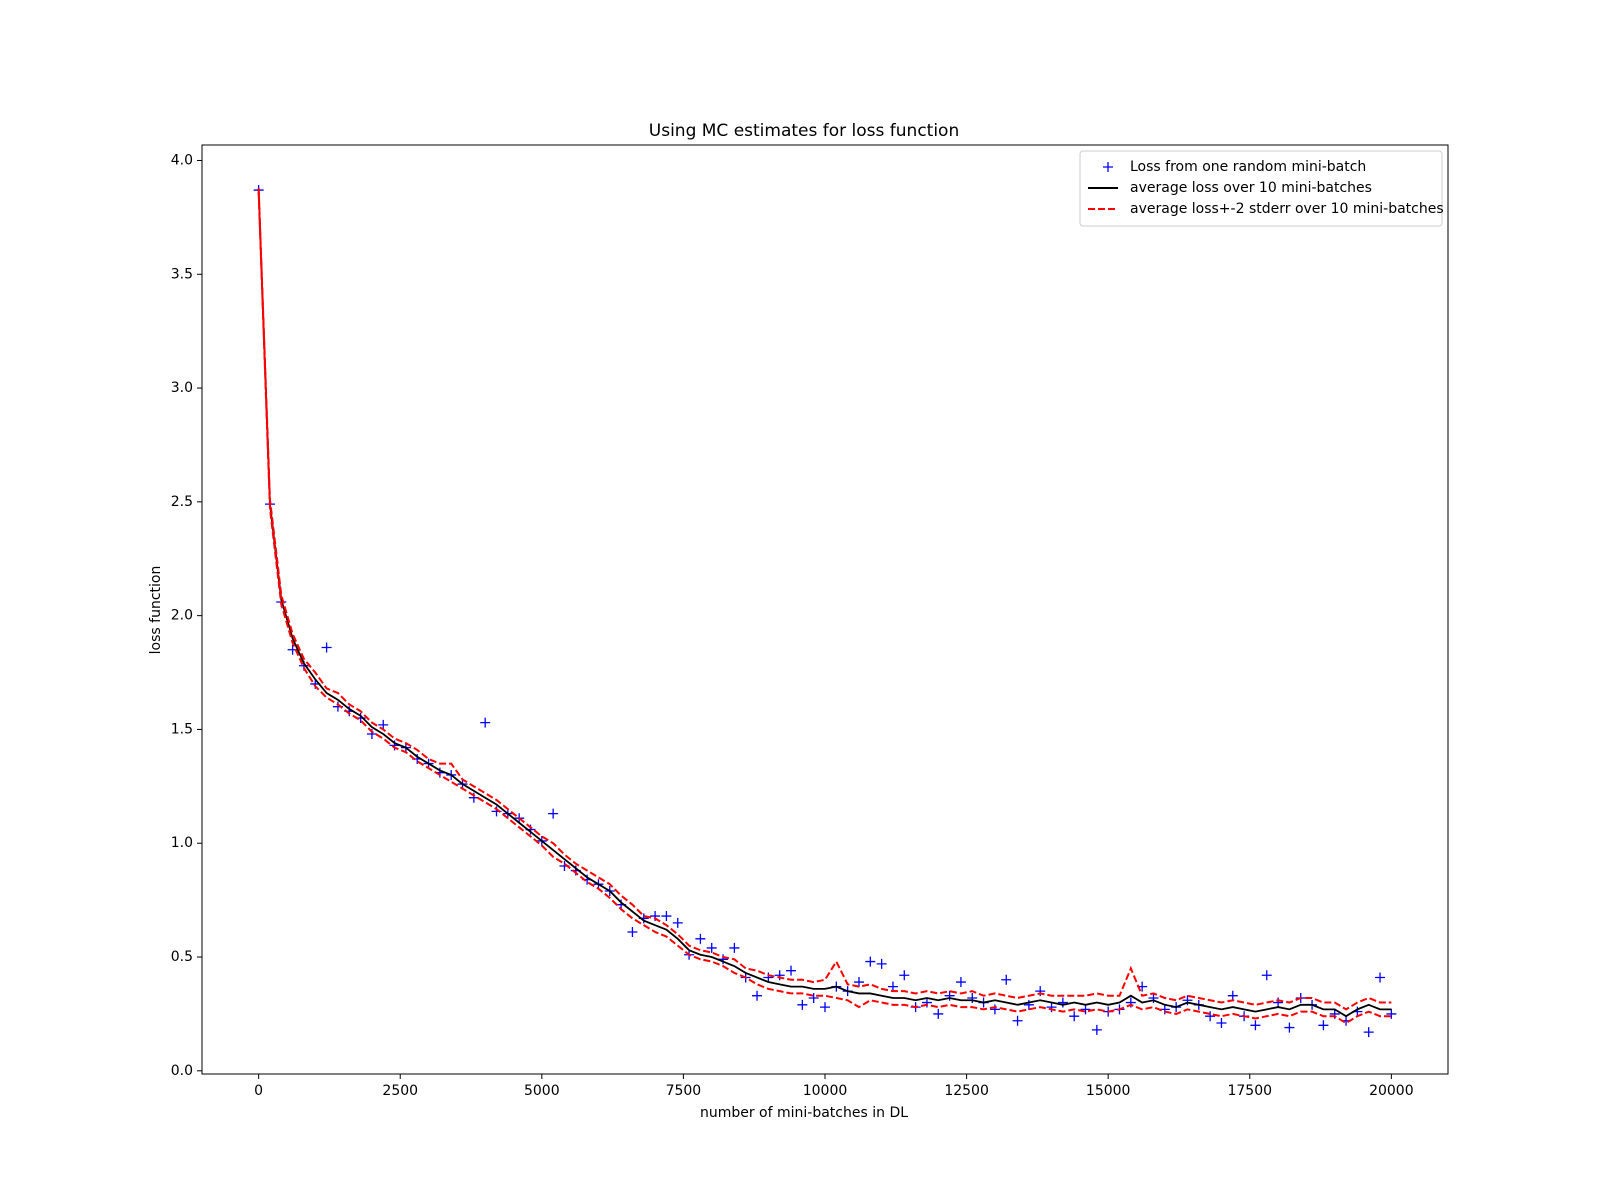 This screenshot has width=1600, height=1200. What do you see at coordinates (400, 1091) in the screenshot?
I see `x-tick-label: 2500` at bounding box center [400, 1091].